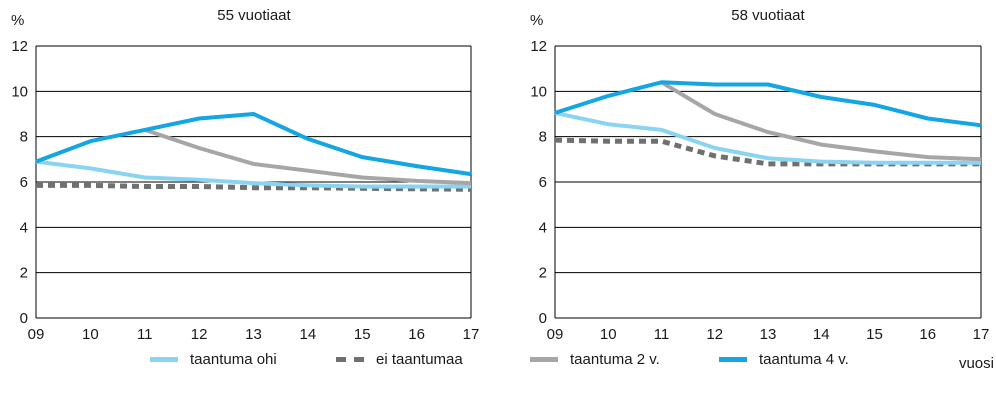 This screenshot has width=996, height=394. I want to click on legend-item-ei-taantumaa: ei taantumaa, so click(399, 359).